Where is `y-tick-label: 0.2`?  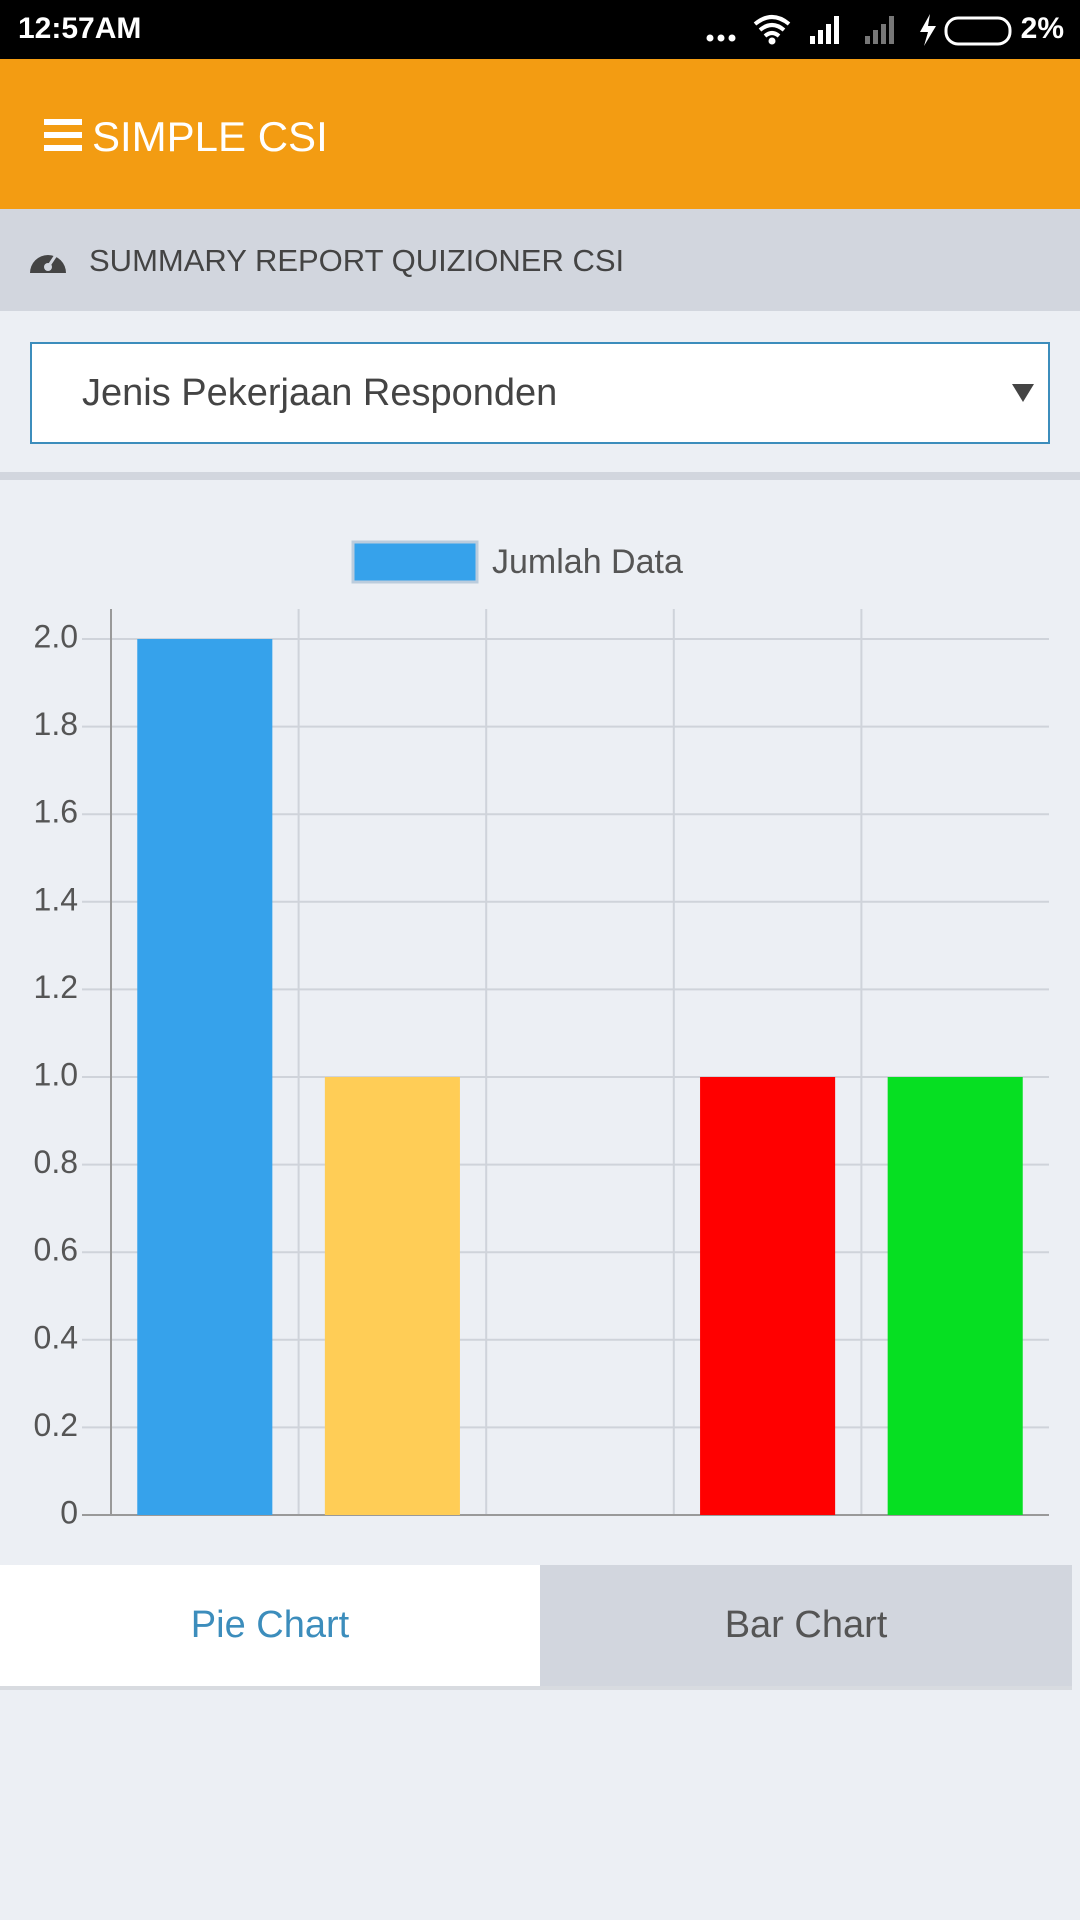 y-tick-label: 0.2 is located at coordinates (56, 1425).